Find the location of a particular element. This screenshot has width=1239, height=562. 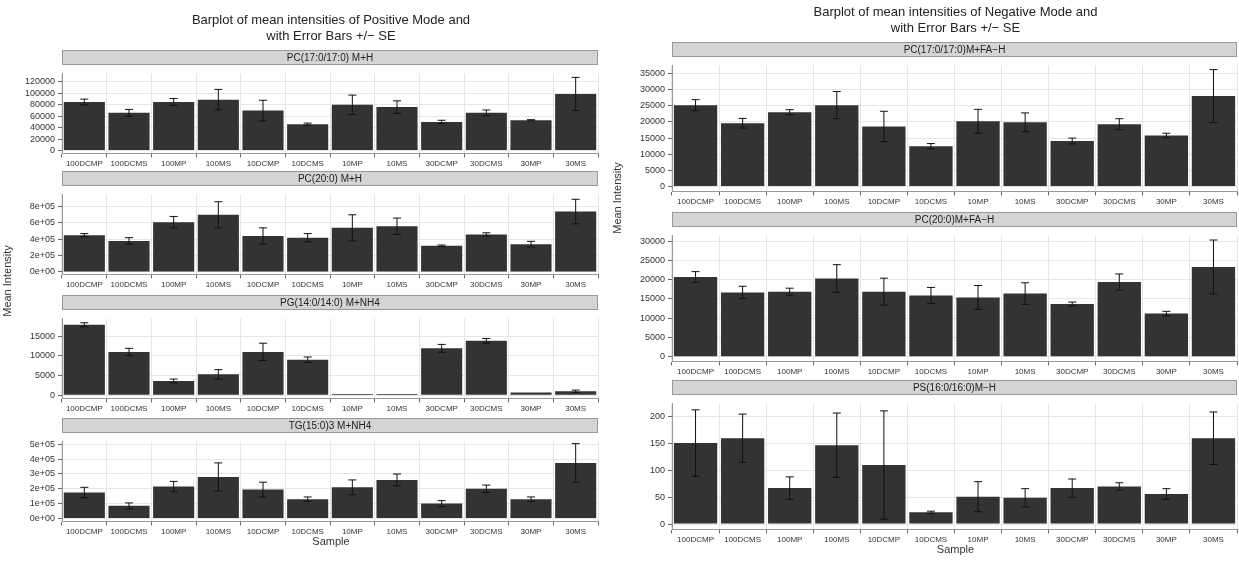

y-tick-label: 2e+05 is located at coordinates (42, 255).